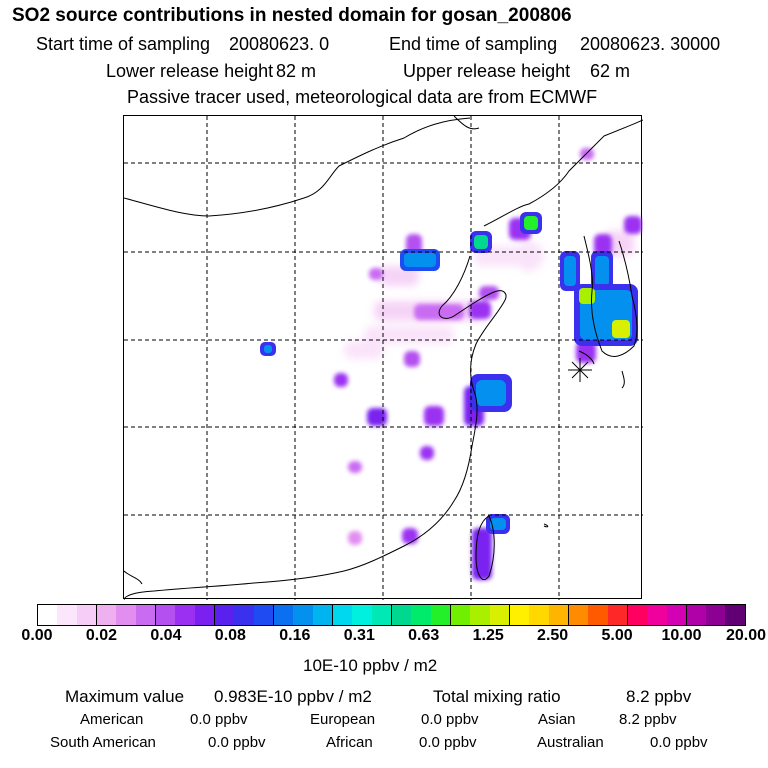 This screenshot has width=768, height=768. What do you see at coordinates (648, 719) in the screenshot?
I see `region-value: 8.2 ppbv` at bounding box center [648, 719].